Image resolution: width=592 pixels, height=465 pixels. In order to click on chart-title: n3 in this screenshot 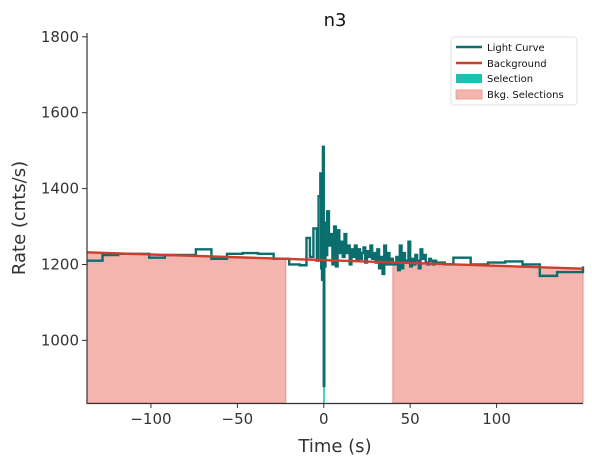, I will do `click(335, 20)`.